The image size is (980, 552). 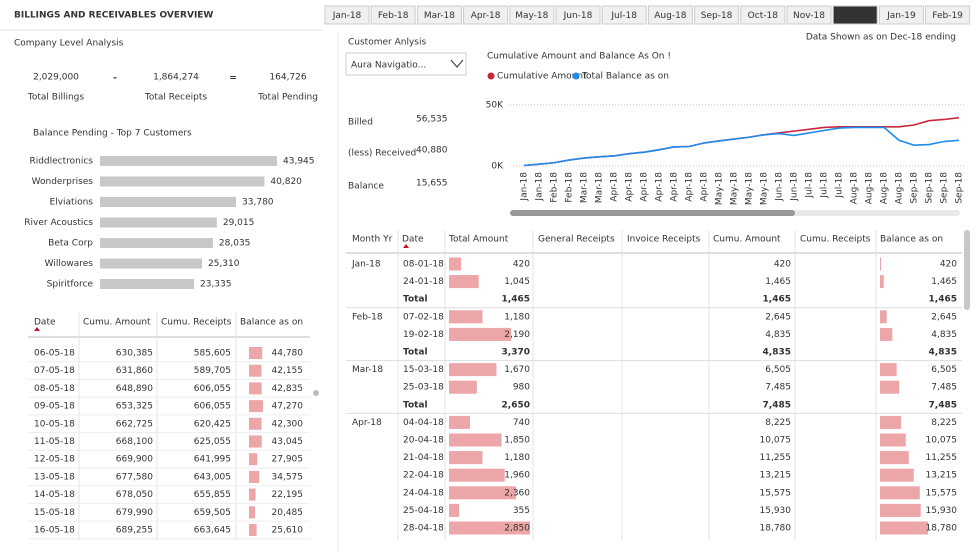 What do you see at coordinates (112, 134) in the screenshot?
I see `chart-title: Balance Pending - Top 7 Customers` at bounding box center [112, 134].